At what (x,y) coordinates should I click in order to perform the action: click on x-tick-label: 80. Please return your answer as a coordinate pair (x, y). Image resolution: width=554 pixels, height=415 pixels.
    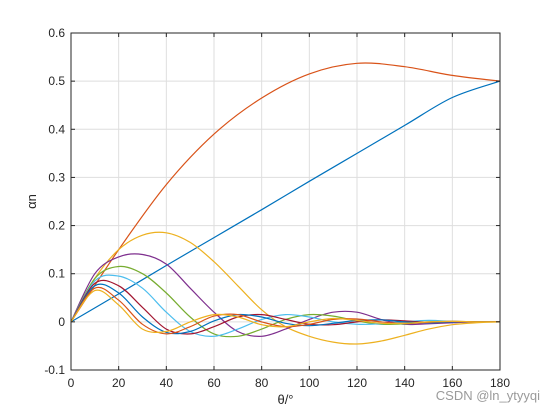
    Looking at the image, I should click on (262, 383).